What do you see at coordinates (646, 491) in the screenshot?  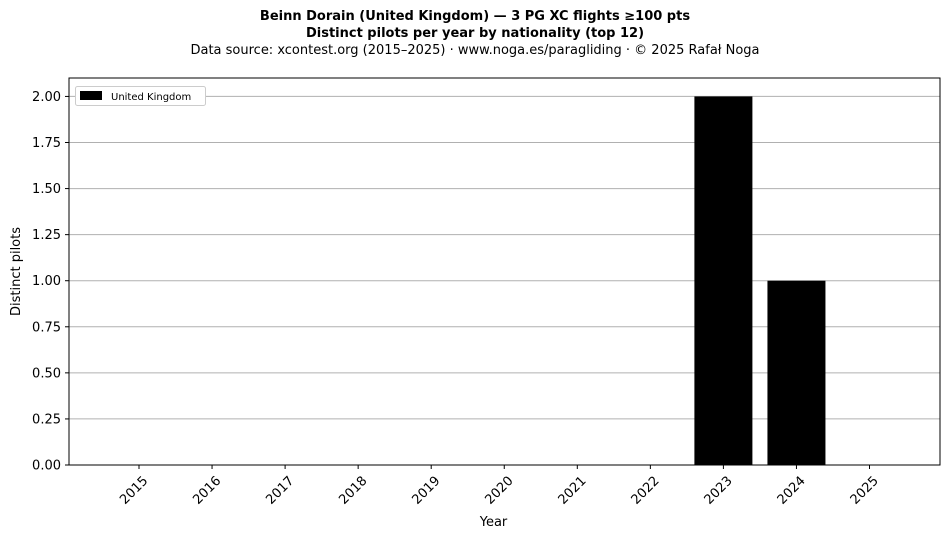 I see `x-tick-label: 2022` at bounding box center [646, 491].